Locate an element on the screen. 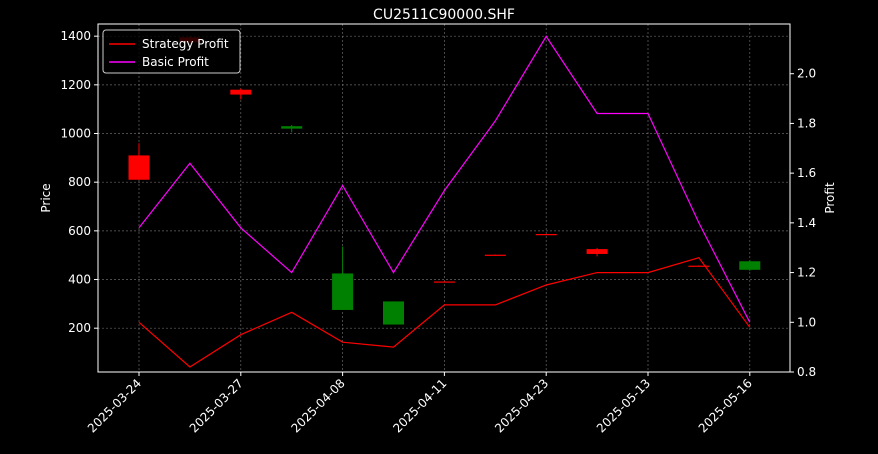  legend: Strategy Profit Basic Profit is located at coordinates (171, 51).